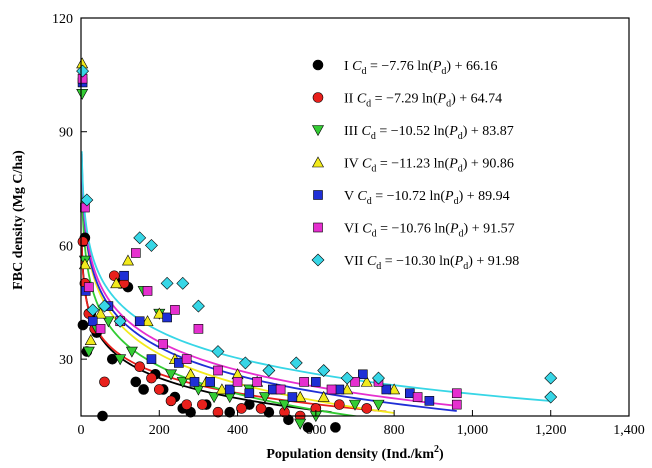 This screenshot has height=468, width=652. I want to click on legend-marker-VII, so click(318, 260).